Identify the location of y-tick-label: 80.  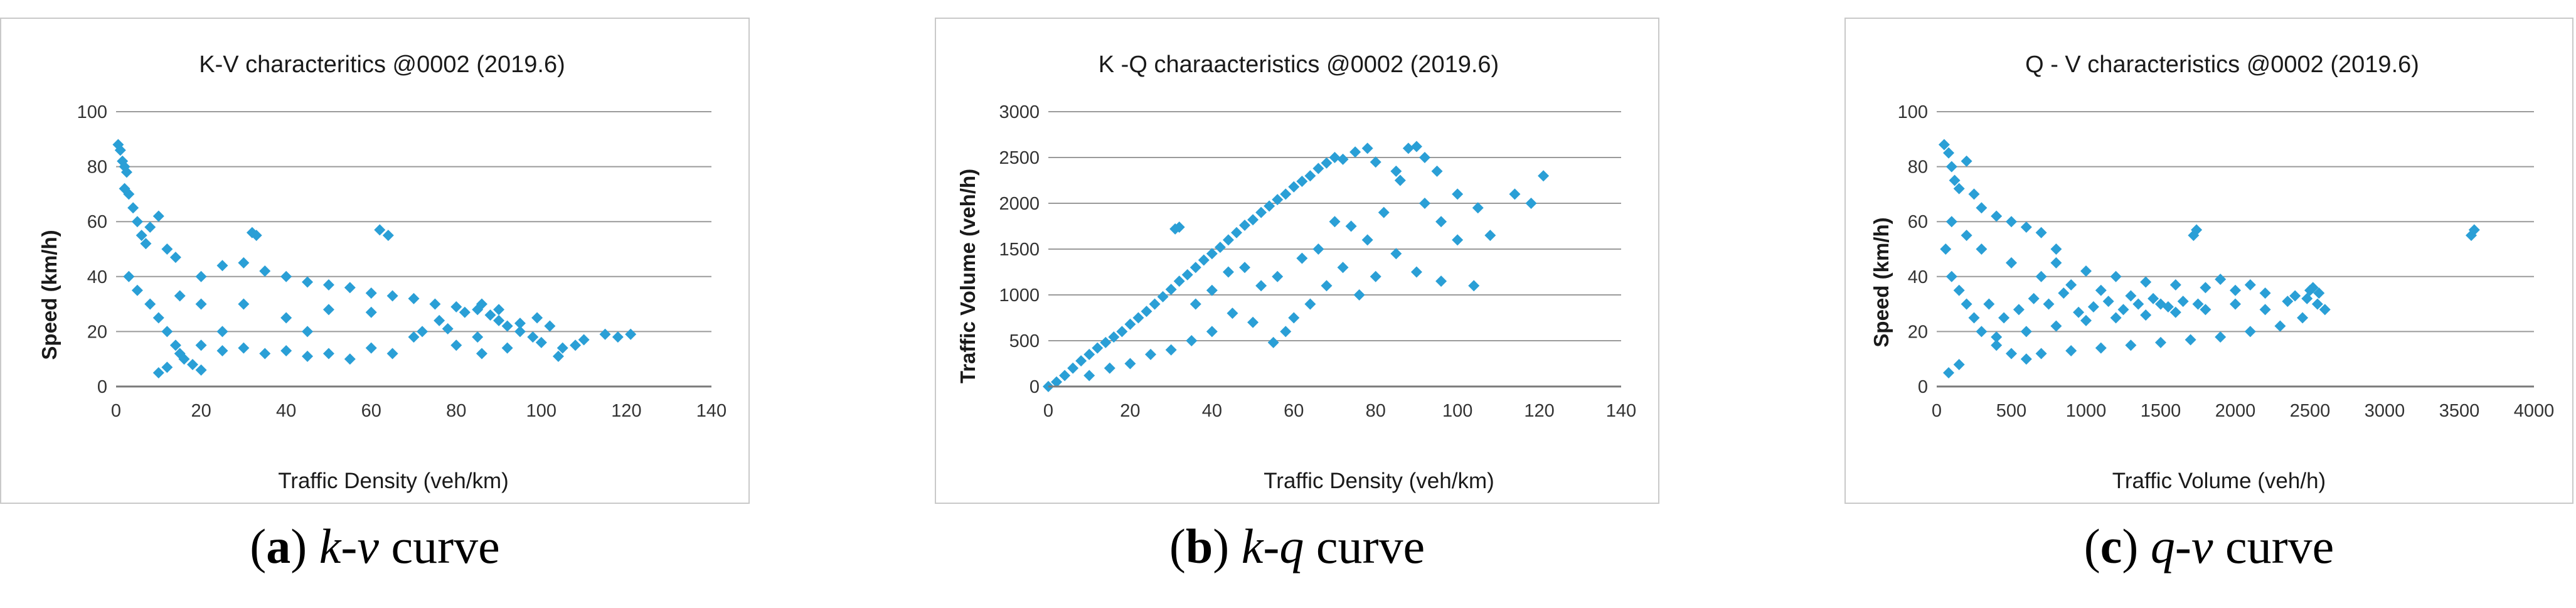
(97, 167).